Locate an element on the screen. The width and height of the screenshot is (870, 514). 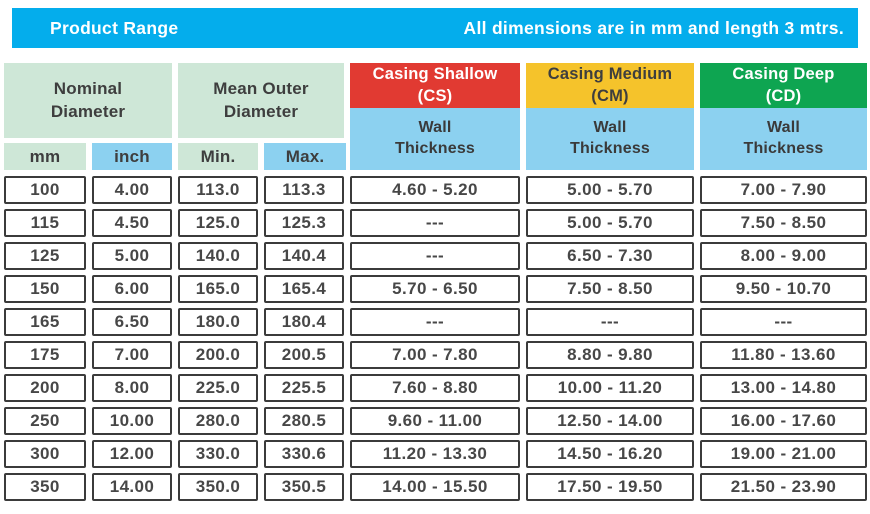
cell-casing-deep-wall: 16.00 - 17.60 is located at coordinates (783, 421).